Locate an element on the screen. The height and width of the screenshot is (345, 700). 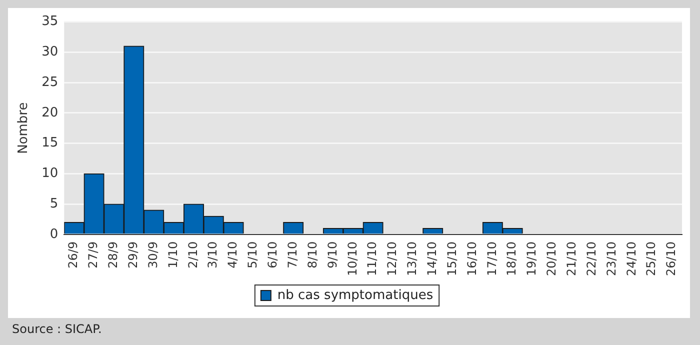
y-tick-label: 0 is located at coordinates (54, 234).